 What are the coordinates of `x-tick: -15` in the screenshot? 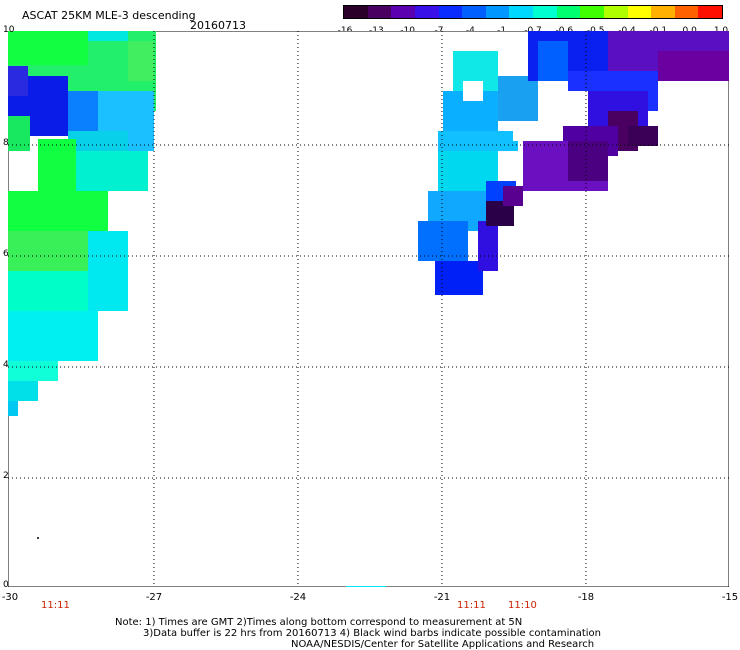 It's located at (730, 597).